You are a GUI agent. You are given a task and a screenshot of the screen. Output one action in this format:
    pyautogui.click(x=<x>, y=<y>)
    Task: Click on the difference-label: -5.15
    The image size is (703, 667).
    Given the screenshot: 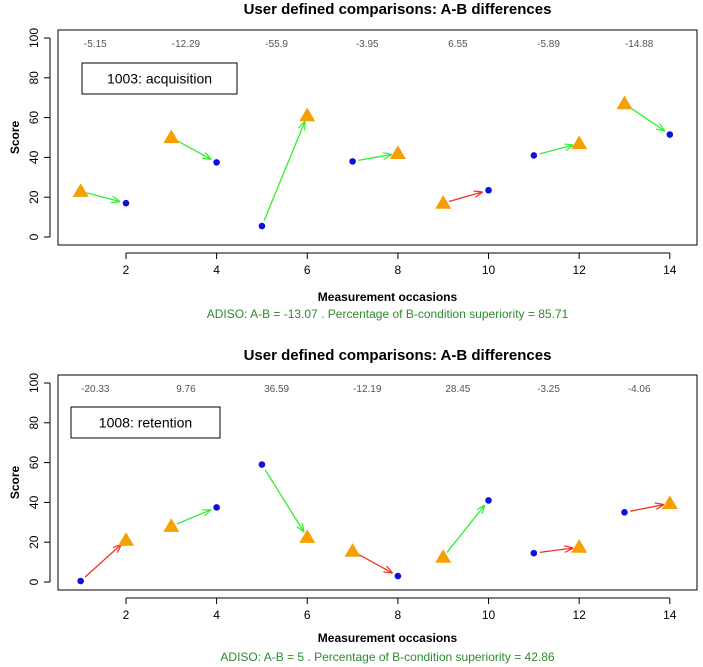 What is the action you would take?
    pyautogui.click(x=95, y=44)
    